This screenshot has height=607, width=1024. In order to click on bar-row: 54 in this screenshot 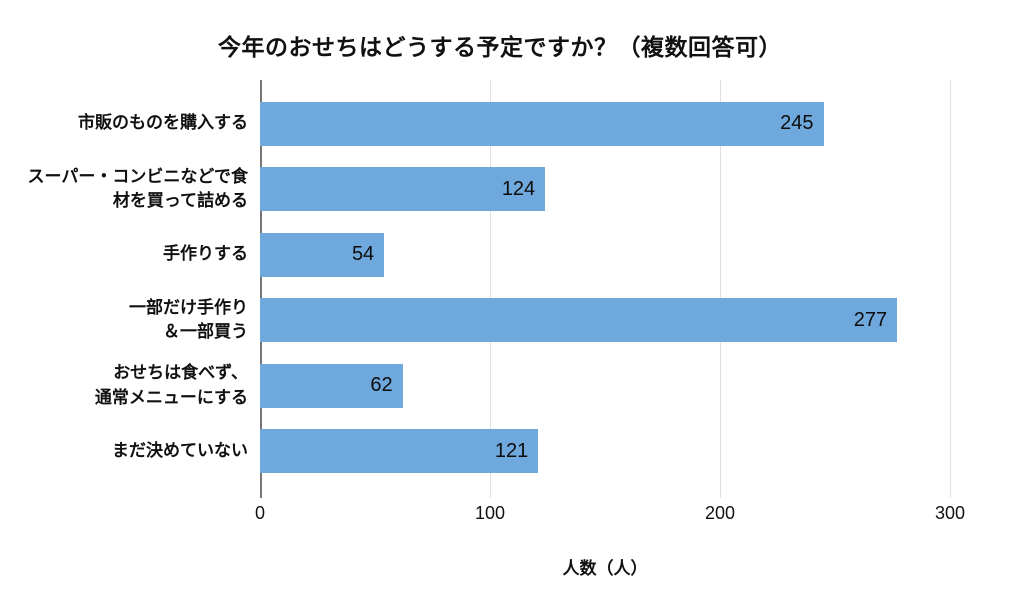, I will do `click(605, 255)`.